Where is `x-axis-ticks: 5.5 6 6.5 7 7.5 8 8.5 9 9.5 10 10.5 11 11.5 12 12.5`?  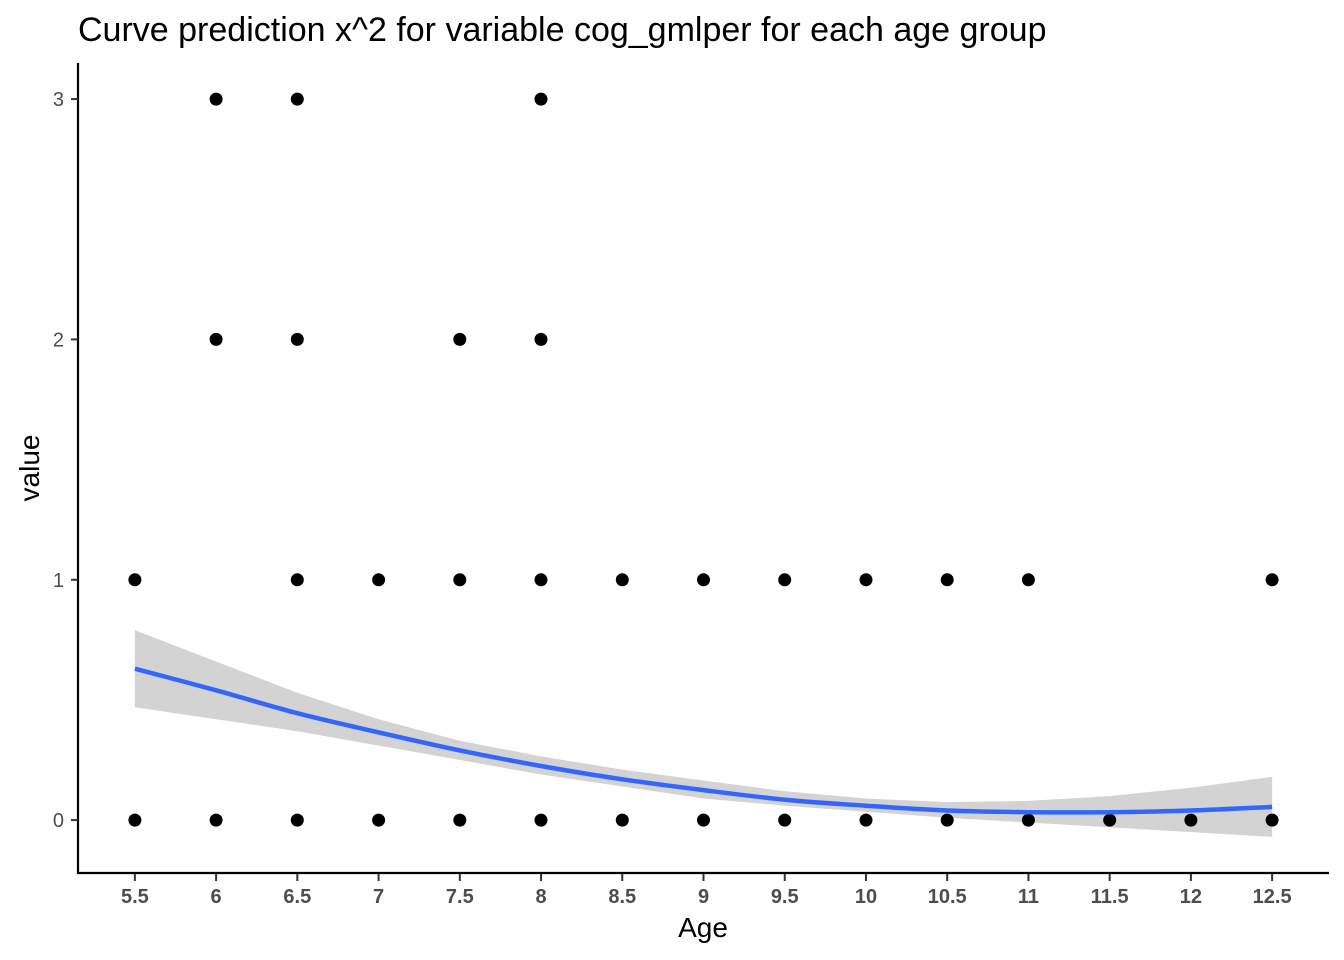 x-axis-ticks: 5.5 6 6.5 7 7.5 8 8.5 9 9.5 10 10.5 11 11.5 12 12.5 is located at coordinates (706, 891).